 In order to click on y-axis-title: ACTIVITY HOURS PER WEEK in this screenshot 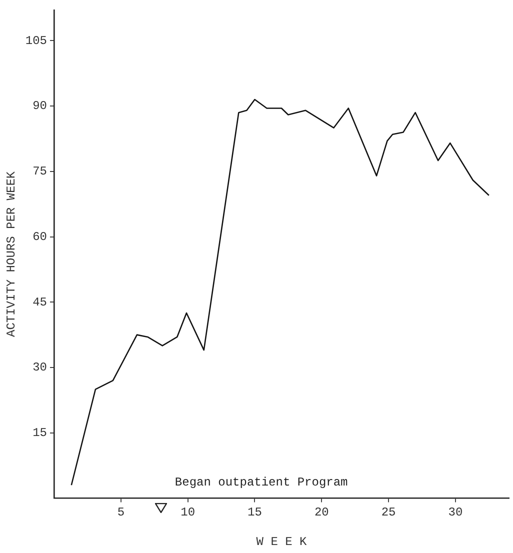, I will do `click(11, 254)`.